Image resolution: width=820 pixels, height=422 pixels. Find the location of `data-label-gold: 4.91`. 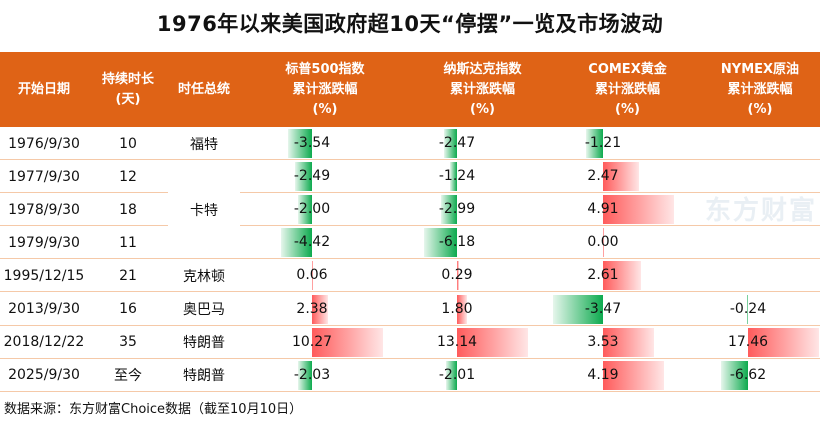

data-label-gold: 4.91 is located at coordinates (603, 209).